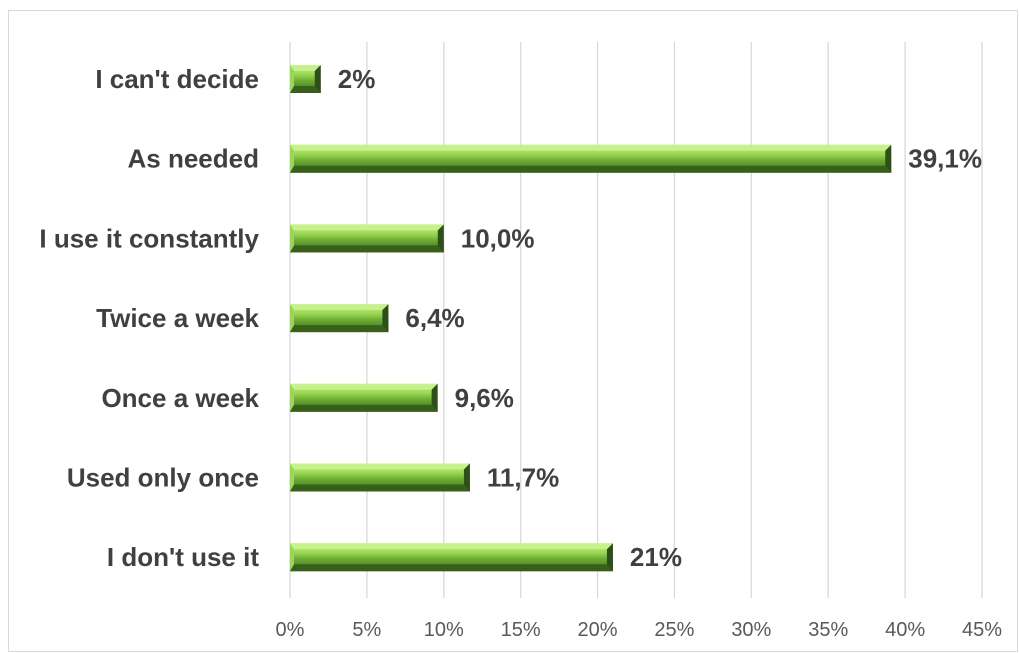 Image resolution: width=1019 pixels, height=653 pixels. What do you see at coordinates (163, 478) in the screenshot?
I see `category-label: Used only once` at bounding box center [163, 478].